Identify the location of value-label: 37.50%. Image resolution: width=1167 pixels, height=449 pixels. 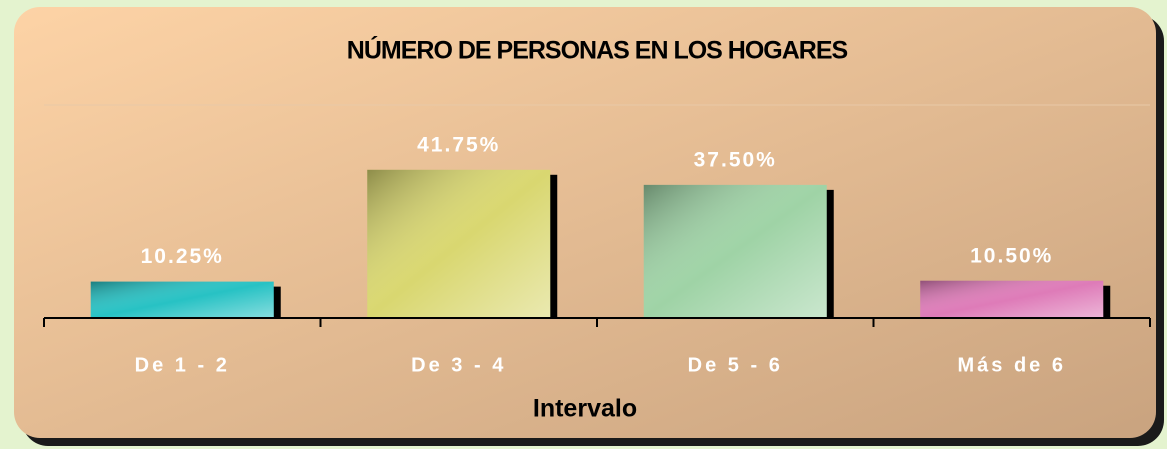
(735, 159).